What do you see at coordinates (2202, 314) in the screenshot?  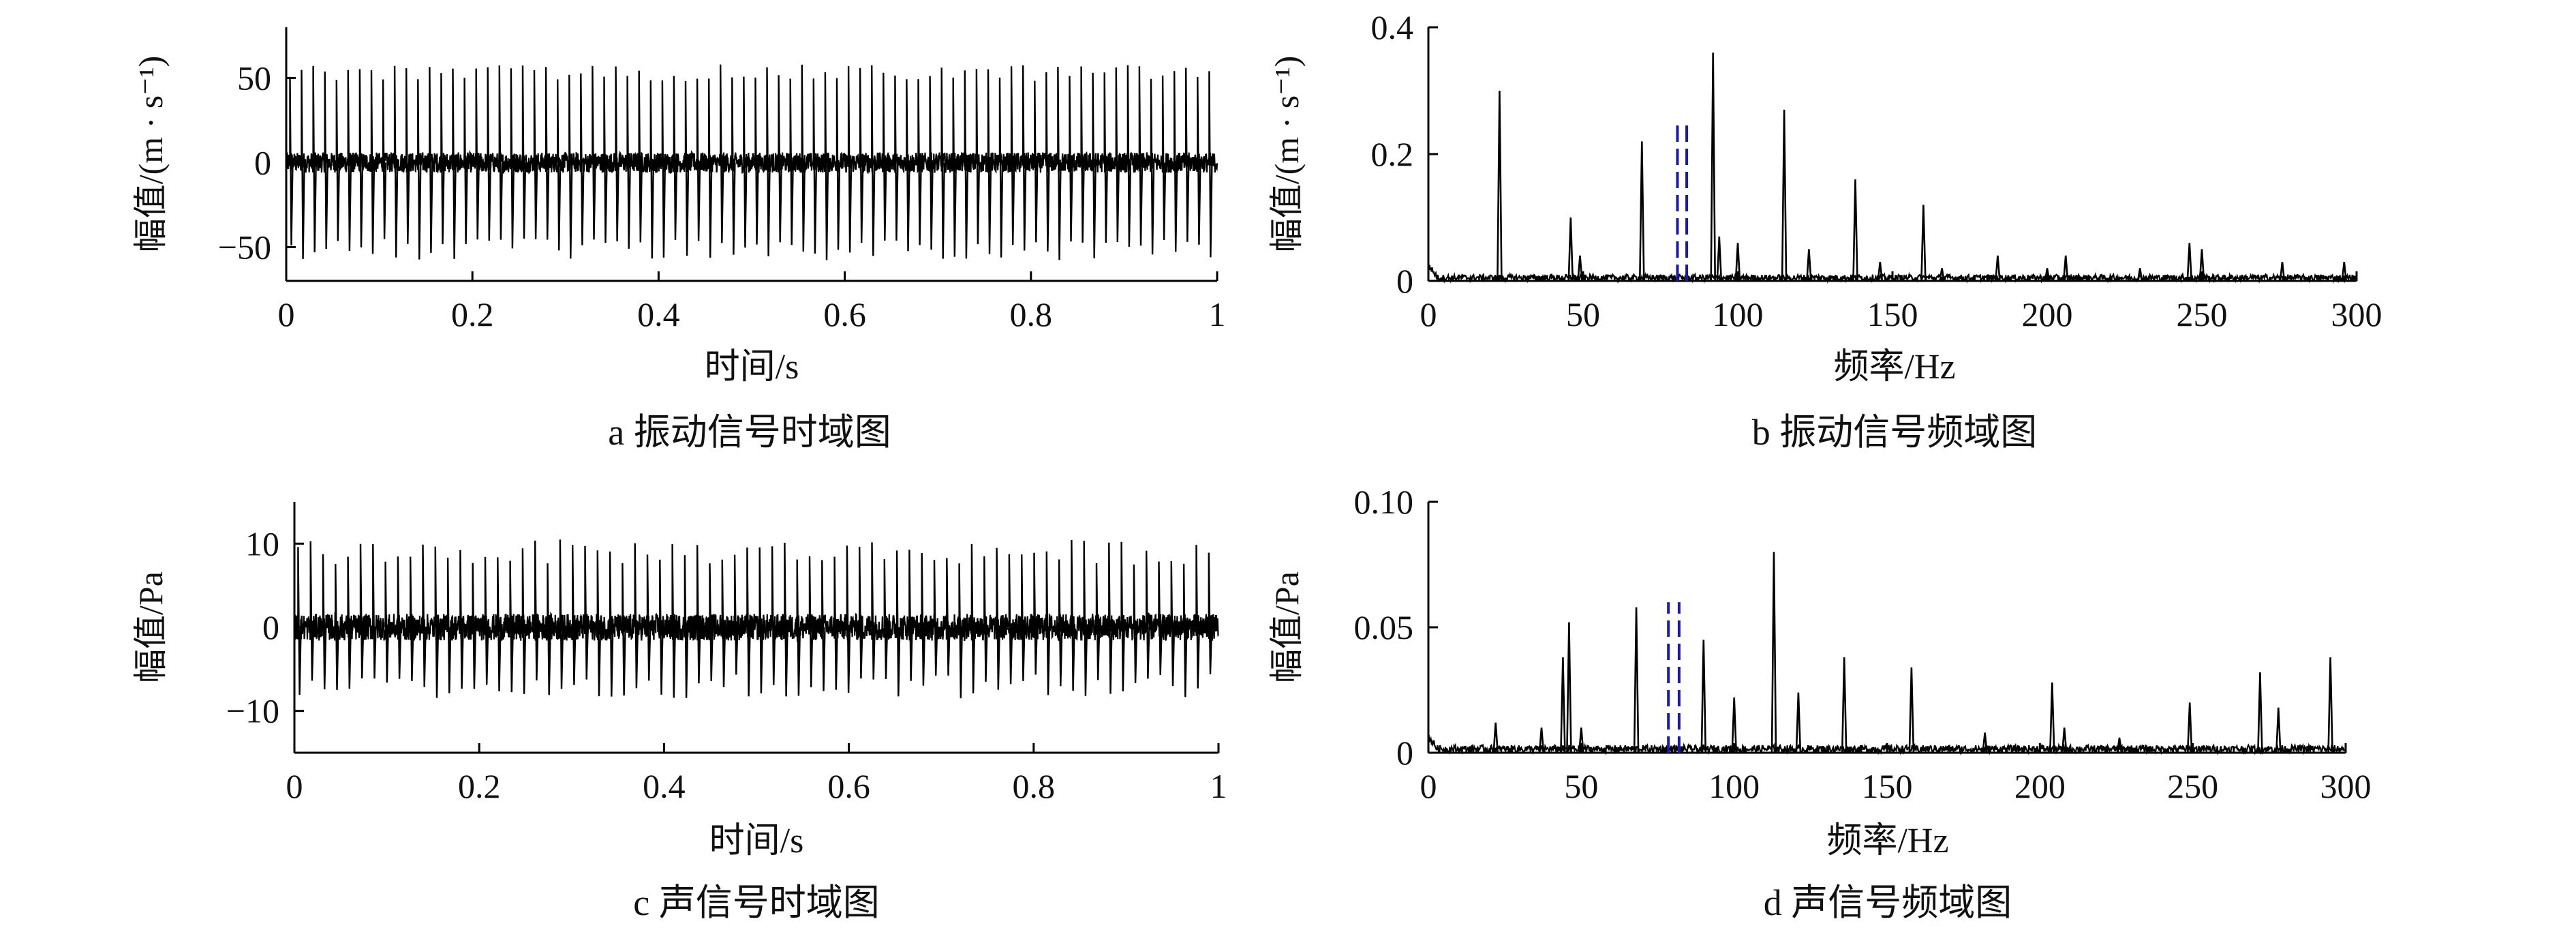 I see `panel-b-xtick-label: 250` at bounding box center [2202, 314].